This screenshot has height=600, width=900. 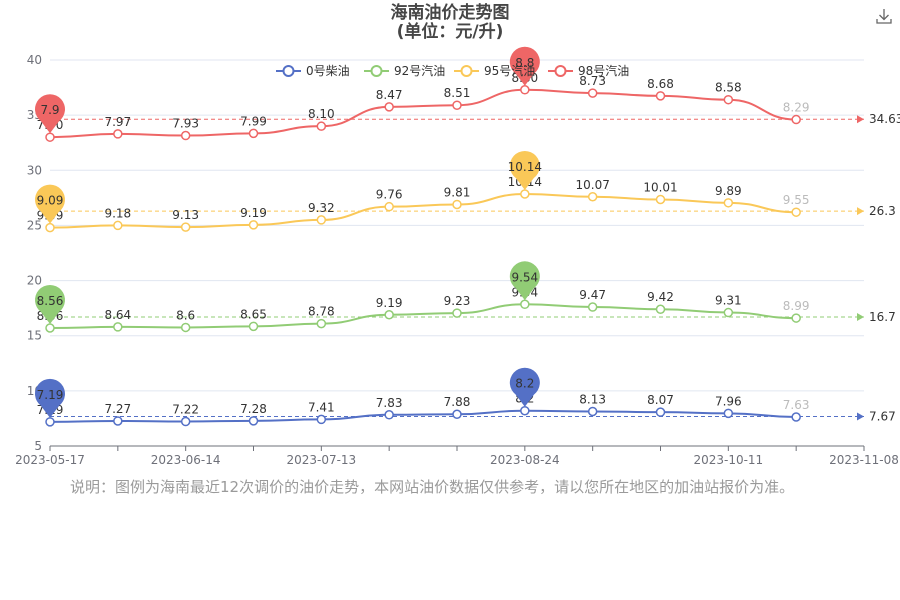 What do you see at coordinates (560, 71) in the screenshot?
I see `legend-marker` at bounding box center [560, 71].